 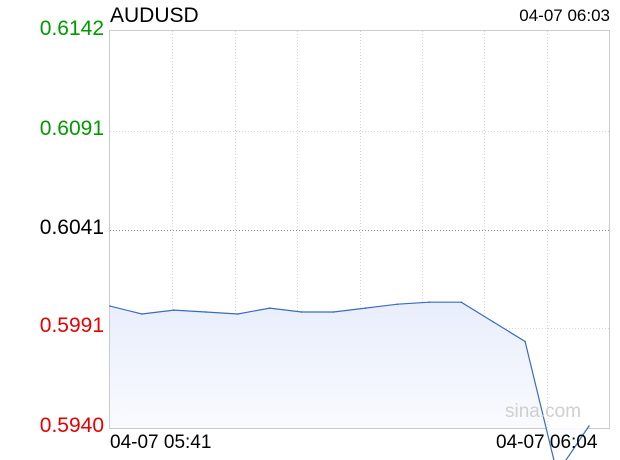 What do you see at coordinates (154, 15) in the screenshot?
I see `symbol-title: AUDUSD` at bounding box center [154, 15].